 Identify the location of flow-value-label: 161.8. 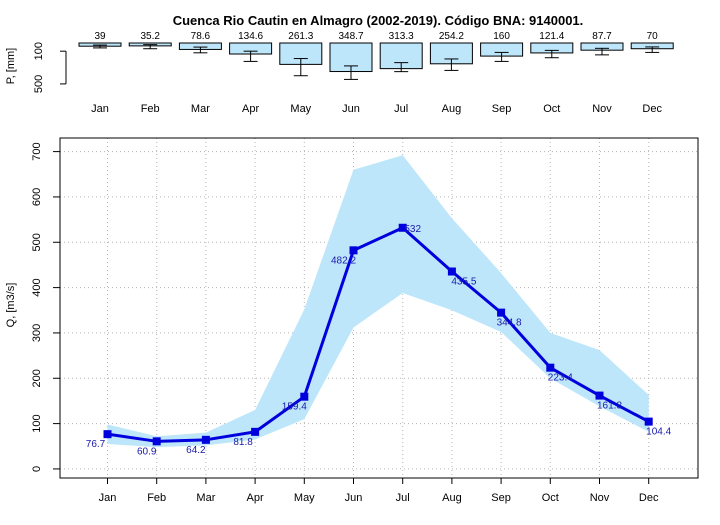
(609, 406).